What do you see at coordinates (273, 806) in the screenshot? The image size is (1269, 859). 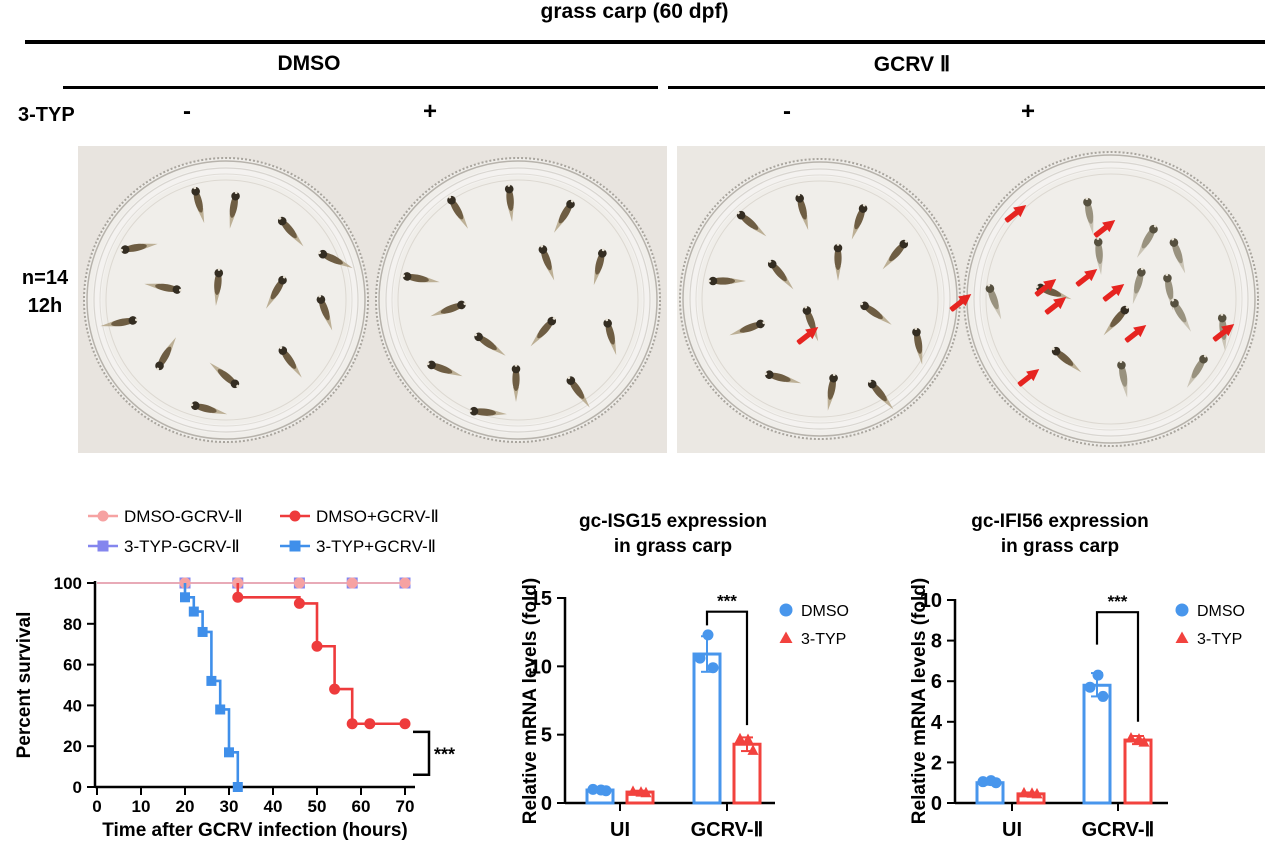 I see `svg-text: 40` at bounding box center [273, 806].